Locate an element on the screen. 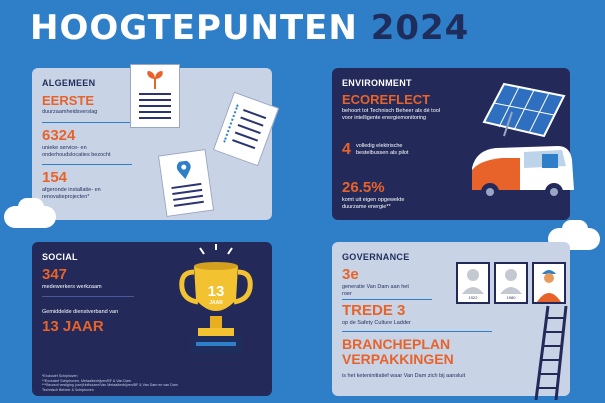  document-location-icon is located at coordinates (186, 183).